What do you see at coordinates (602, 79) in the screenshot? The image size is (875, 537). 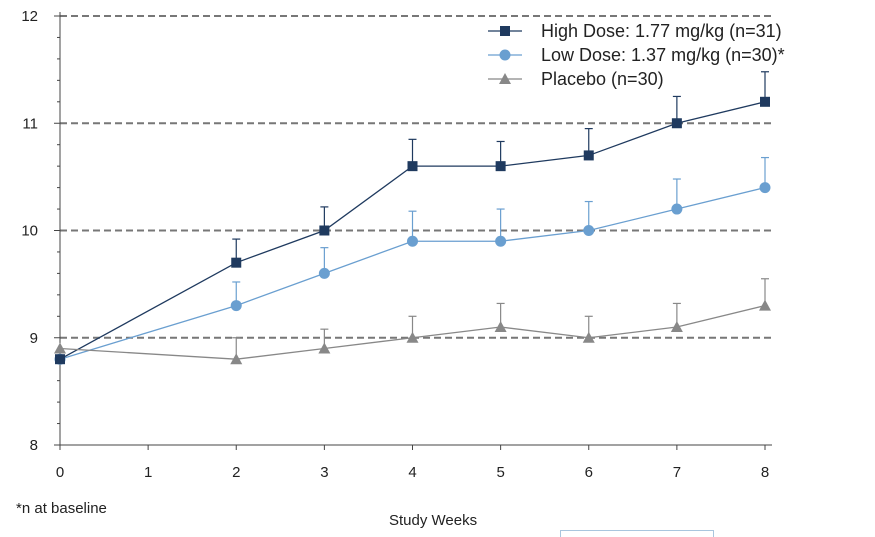 I see `legend-label-2: Placebo (n=30)` at bounding box center [602, 79].